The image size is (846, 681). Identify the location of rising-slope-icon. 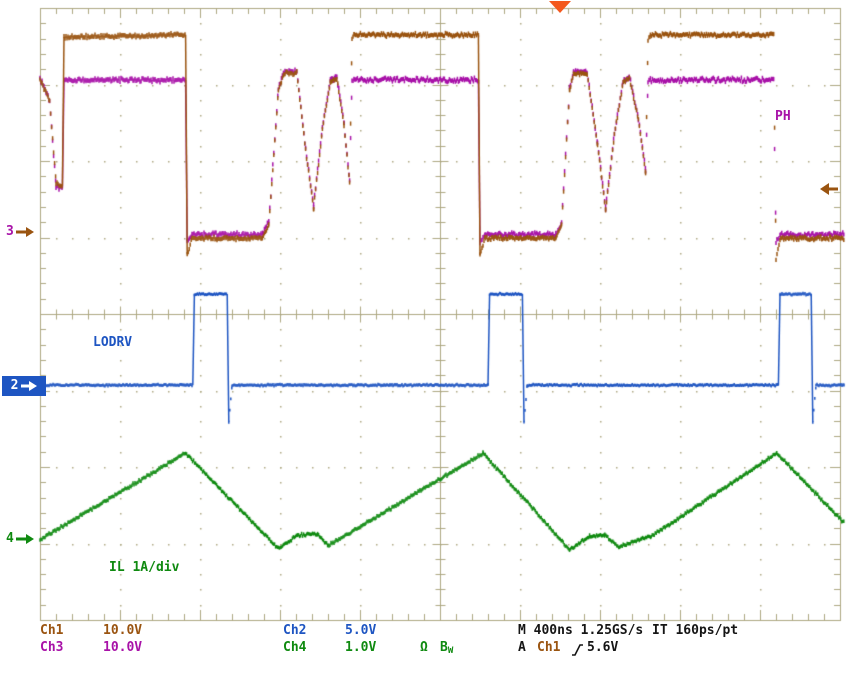
(577, 650).